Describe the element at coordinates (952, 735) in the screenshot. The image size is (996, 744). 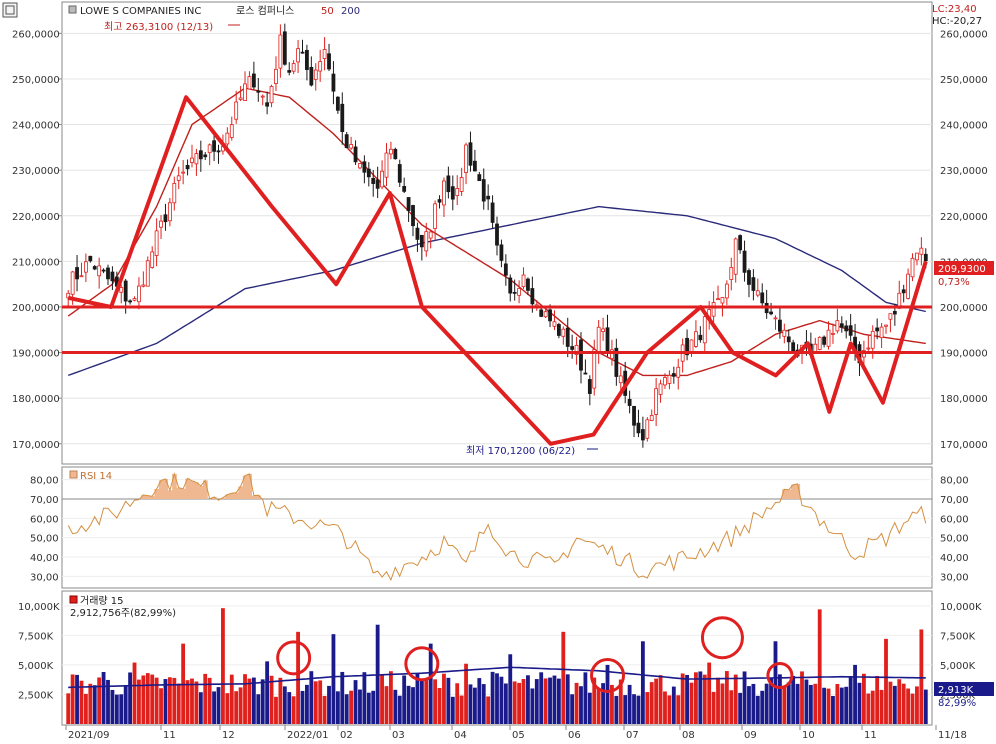
I see `x-tick-label: 11/18` at that location.